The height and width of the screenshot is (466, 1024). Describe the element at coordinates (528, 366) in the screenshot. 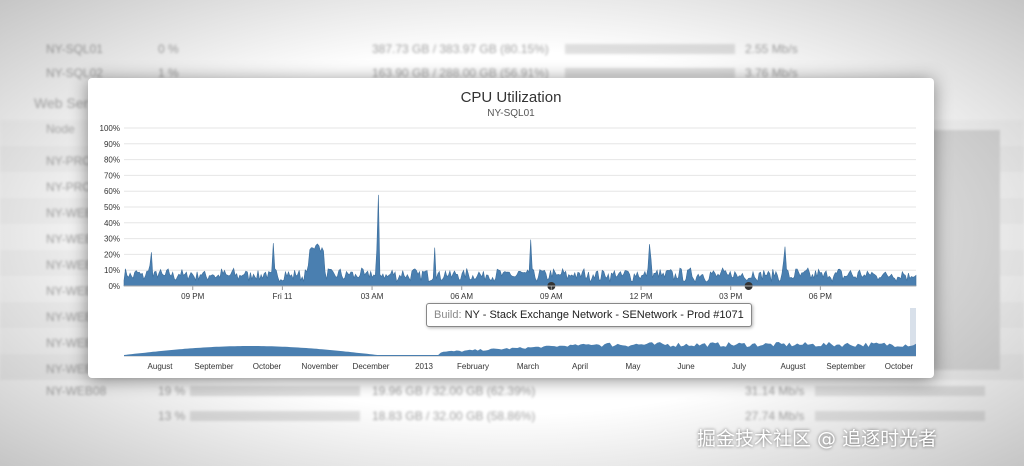

I see `navigator-tick-label: March` at that location.